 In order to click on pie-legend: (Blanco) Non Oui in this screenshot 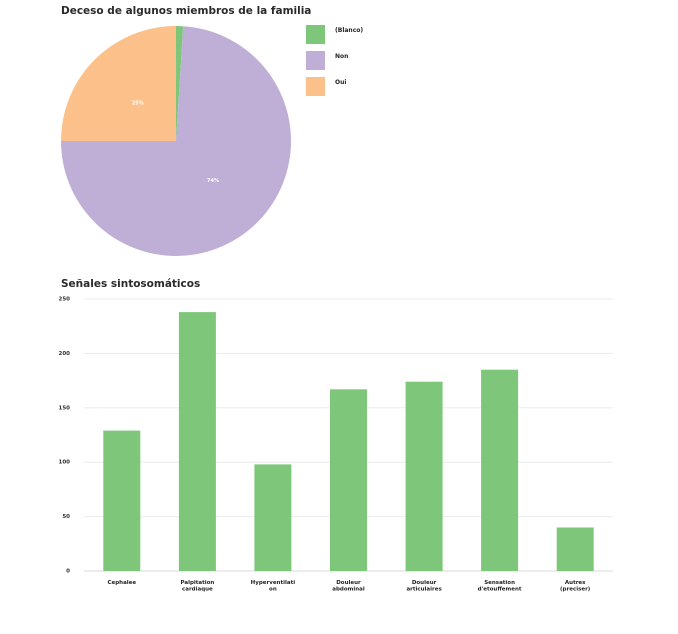, I will do `click(334, 64)`.